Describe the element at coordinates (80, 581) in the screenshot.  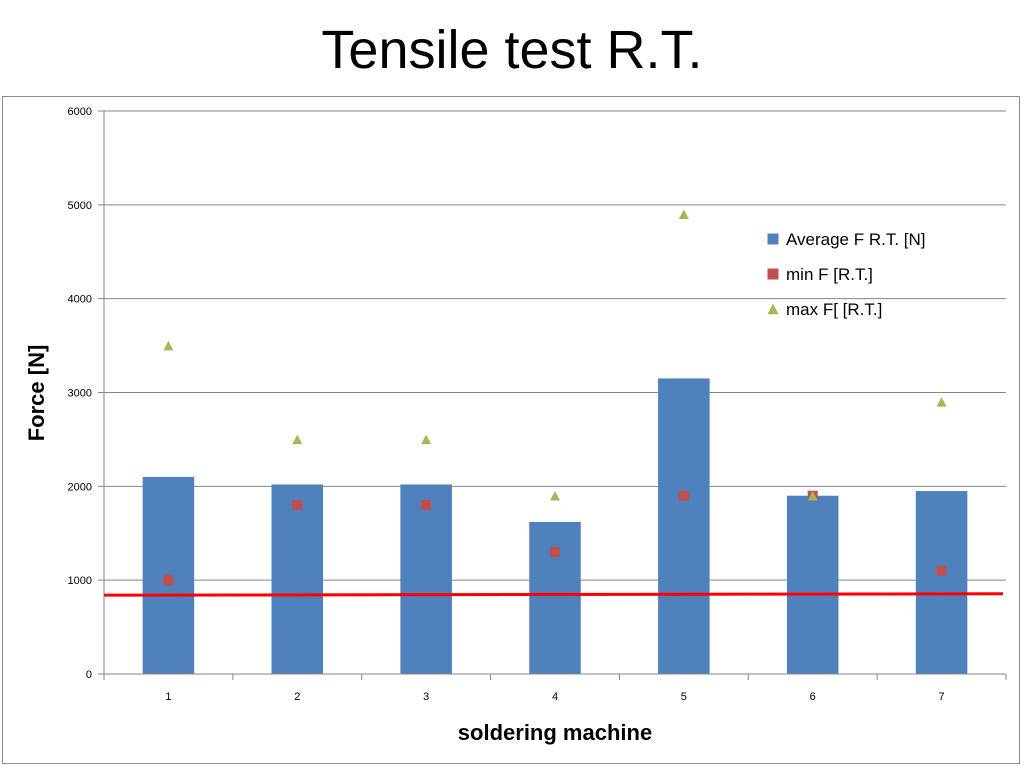
I see `y-tick-label: 1000` at that location.